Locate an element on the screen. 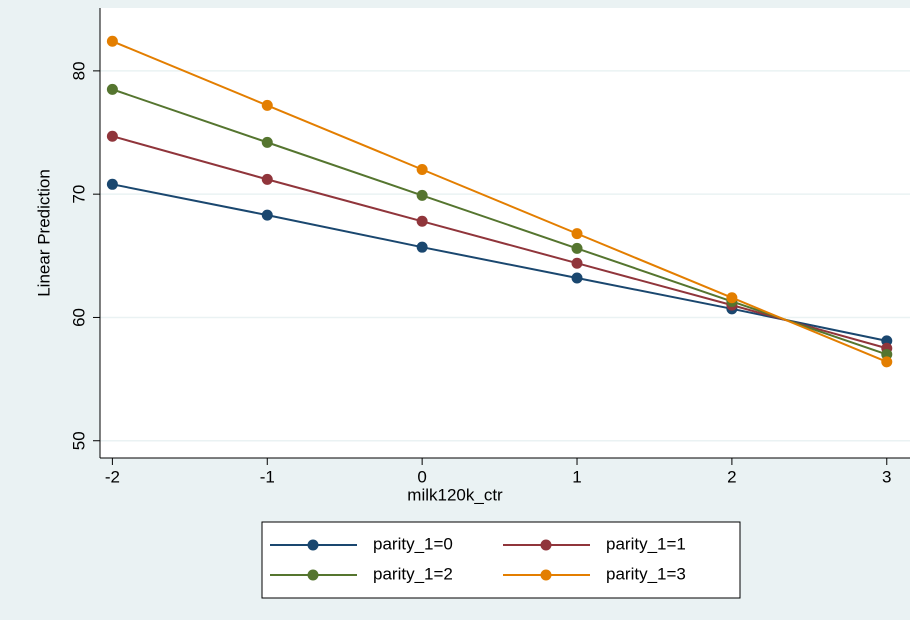 Image resolution: width=910 pixels, height=620 pixels. x-tick-label: 3 is located at coordinates (886, 476).